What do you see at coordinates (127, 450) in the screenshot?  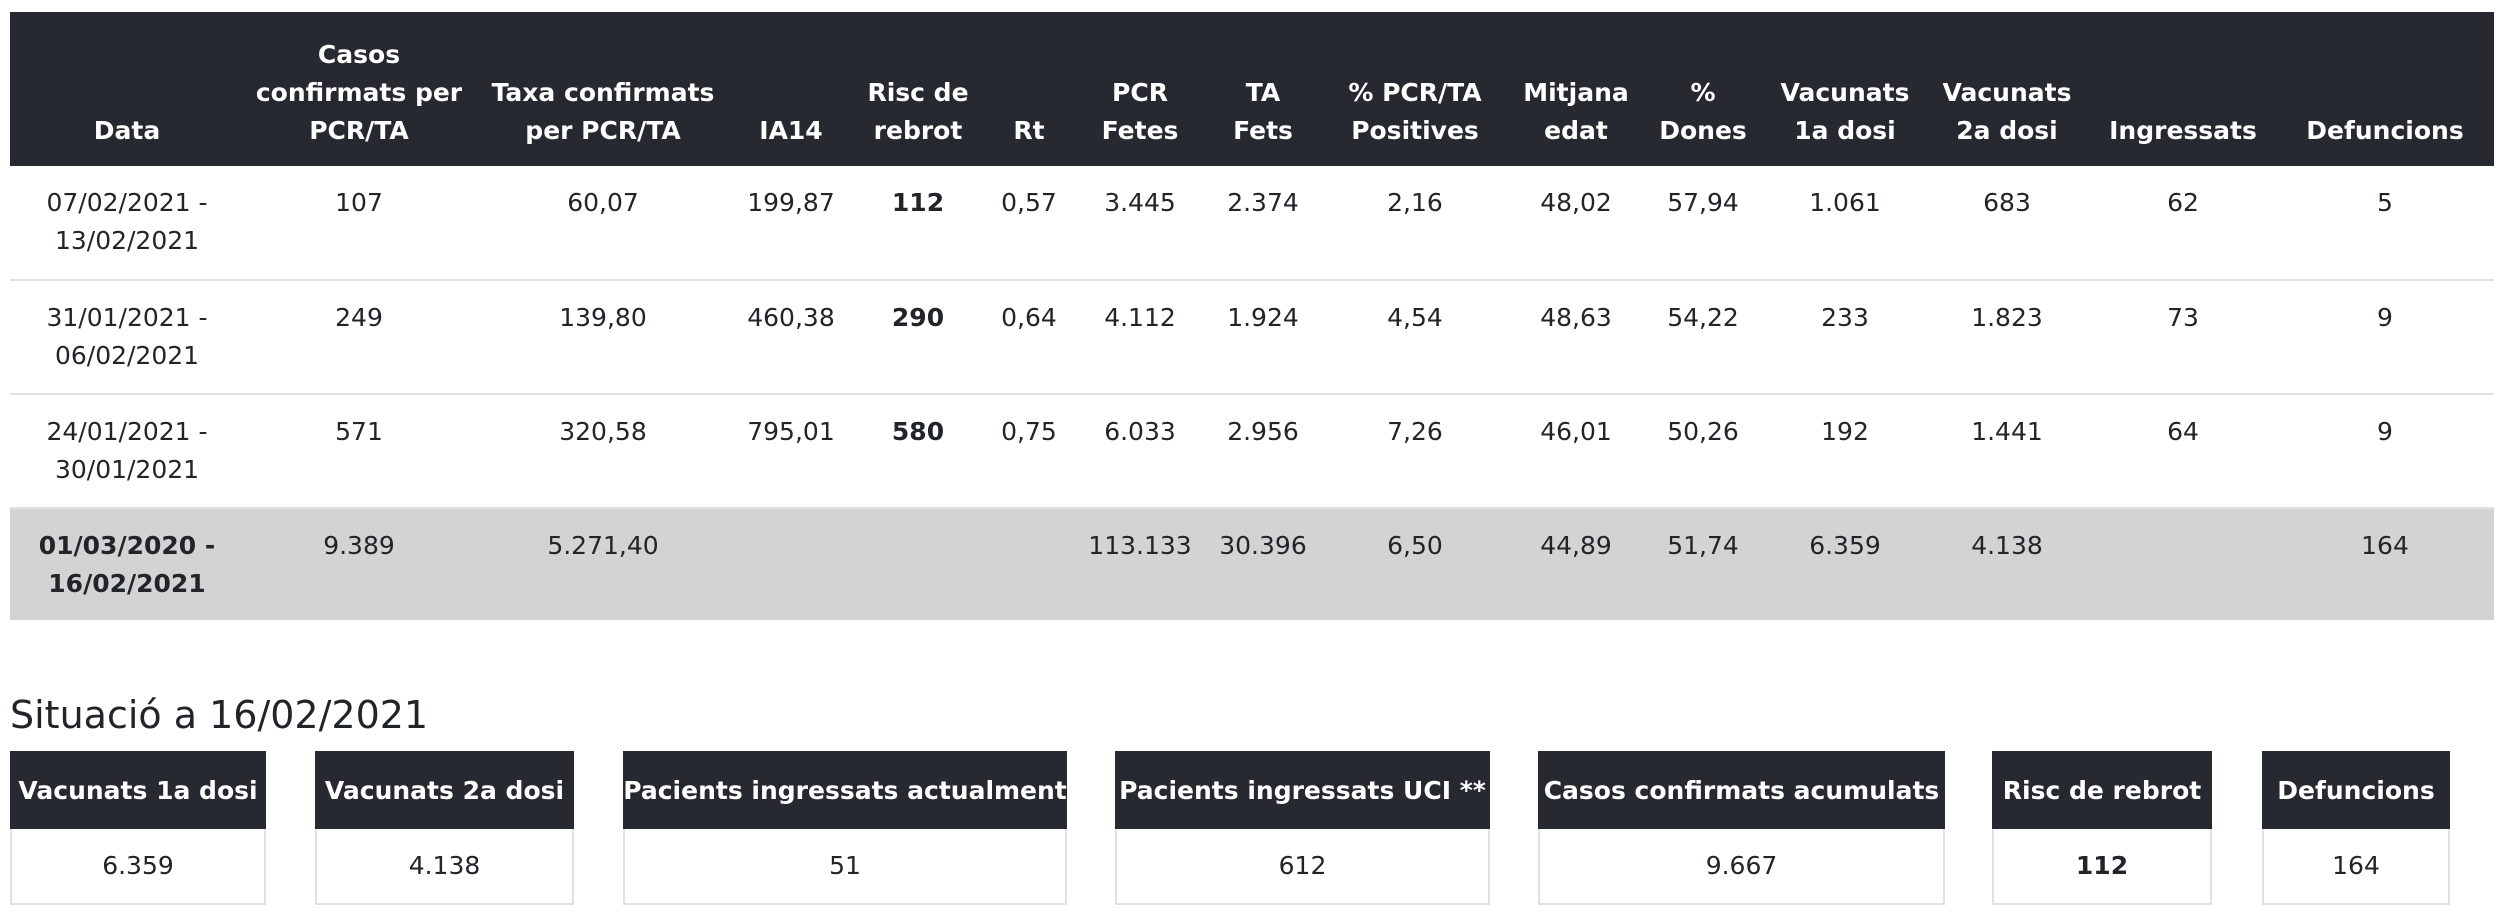 I see `date-cell: 24/01/2021 - 30/01/2021` at bounding box center [127, 450].